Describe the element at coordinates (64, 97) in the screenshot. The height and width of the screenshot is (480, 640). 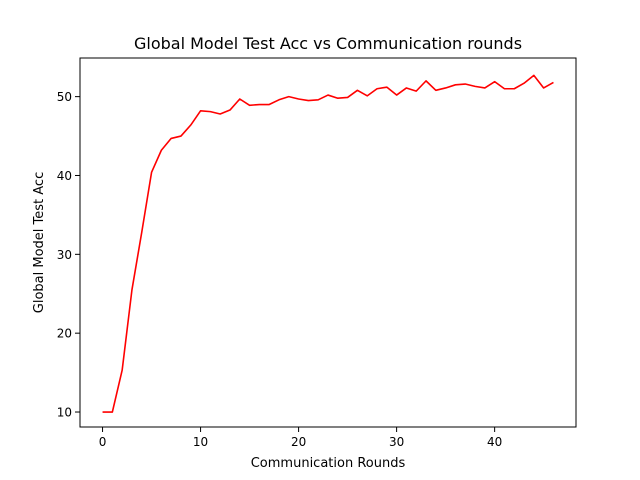
I see `y-tick-label: 50` at that location.